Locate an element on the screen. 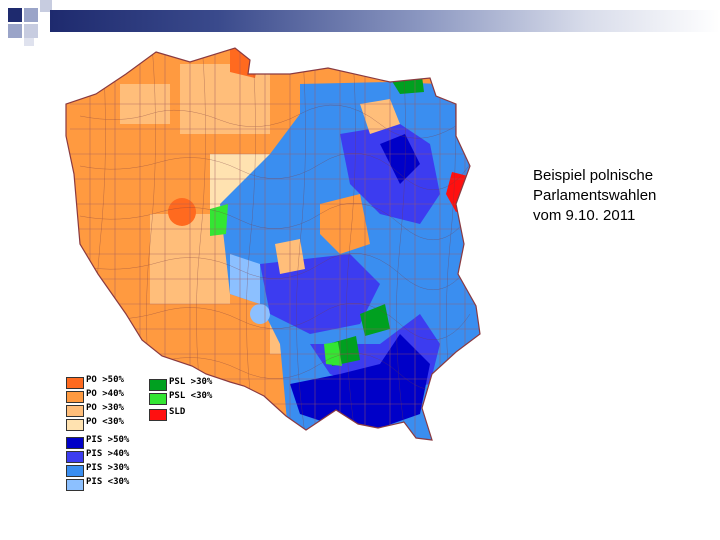 The image size is (720, 540). header-gradient-bar is located at coordinates (385, 21).